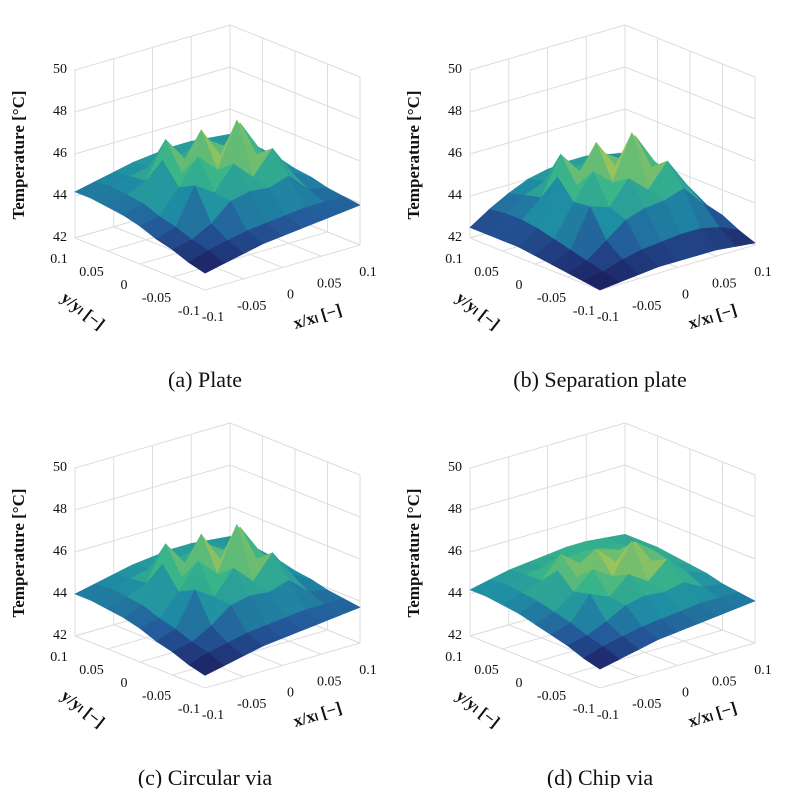 The width and height of the screenshot is (800, 788). Describe the element at coordinates (205, 379) in the screenshot. I see `caption: (a) Plate` at that location.